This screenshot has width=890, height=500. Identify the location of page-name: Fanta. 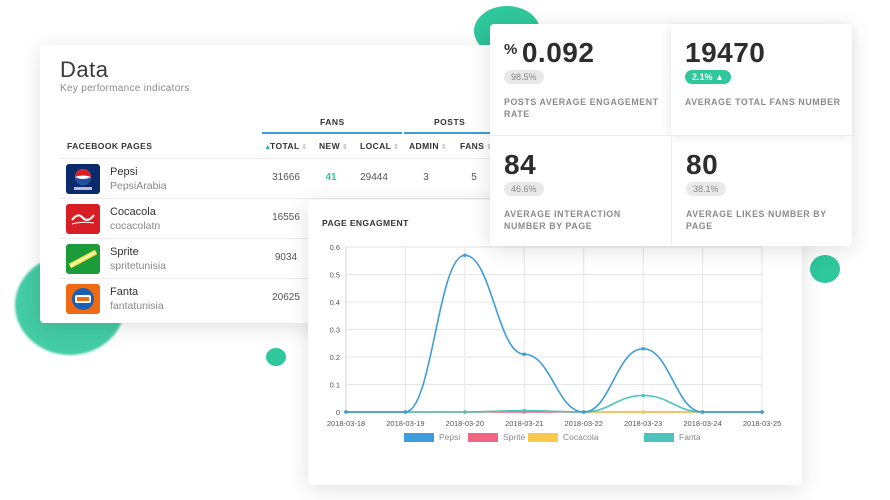
(124, 292).